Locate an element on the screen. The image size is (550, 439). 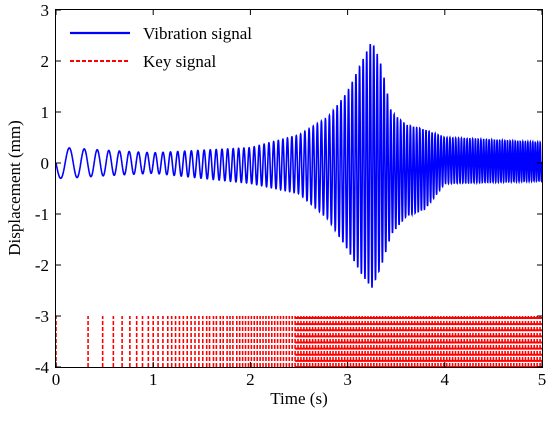
x-tick-labels: 0 1 2 3 4 5 is located at coordinates (299, 379).